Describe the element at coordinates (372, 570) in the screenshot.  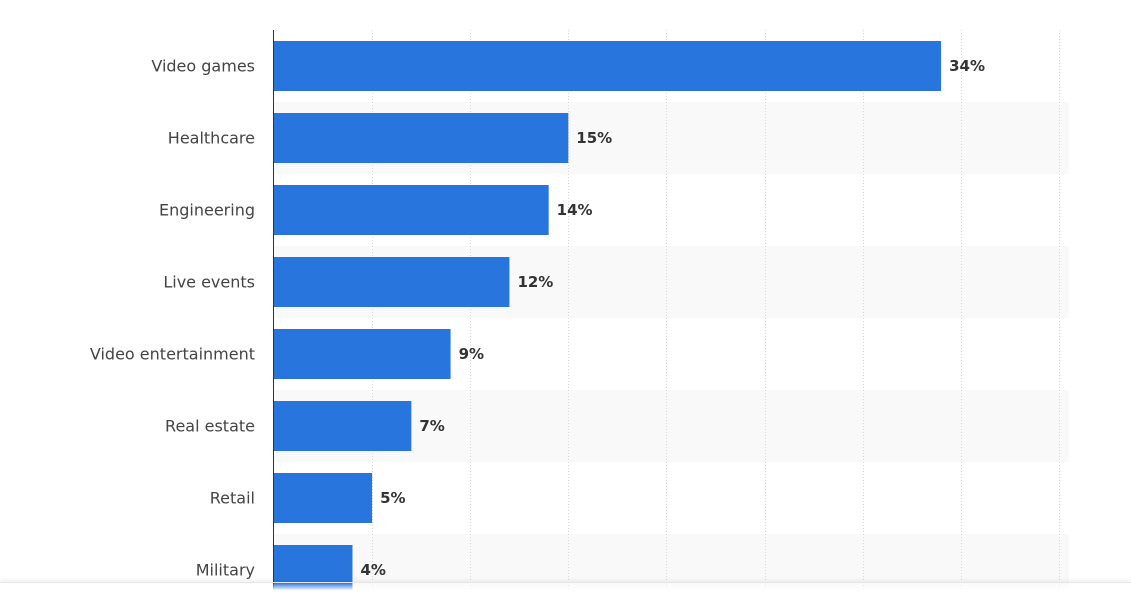
I see `value-label: 4%` at that location.